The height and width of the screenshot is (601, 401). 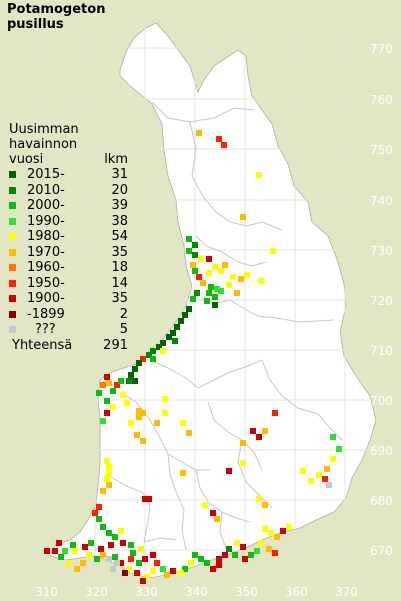 I want to click on legend-header: Uusimman havainnon vuosi lkm, so click(x=70, y=144).